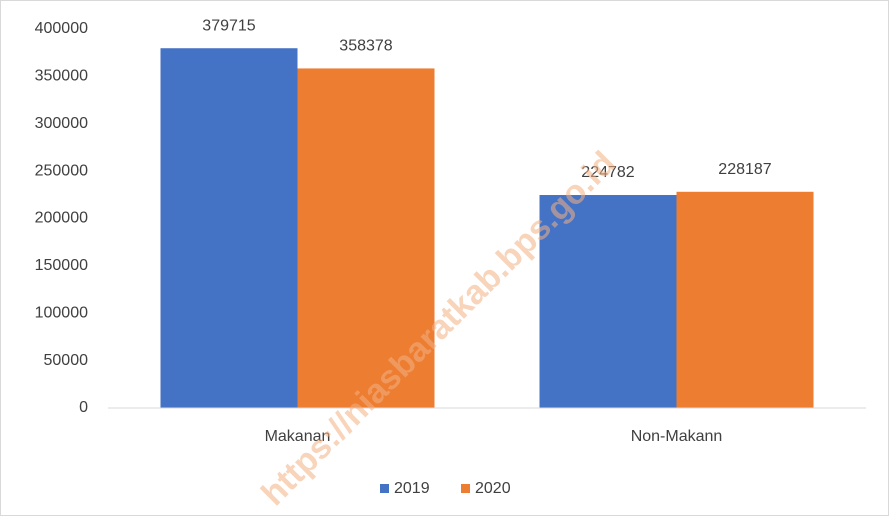 This screenshot has width=890, height=517. I want to click on data-label: 358378, so click(365, 46).